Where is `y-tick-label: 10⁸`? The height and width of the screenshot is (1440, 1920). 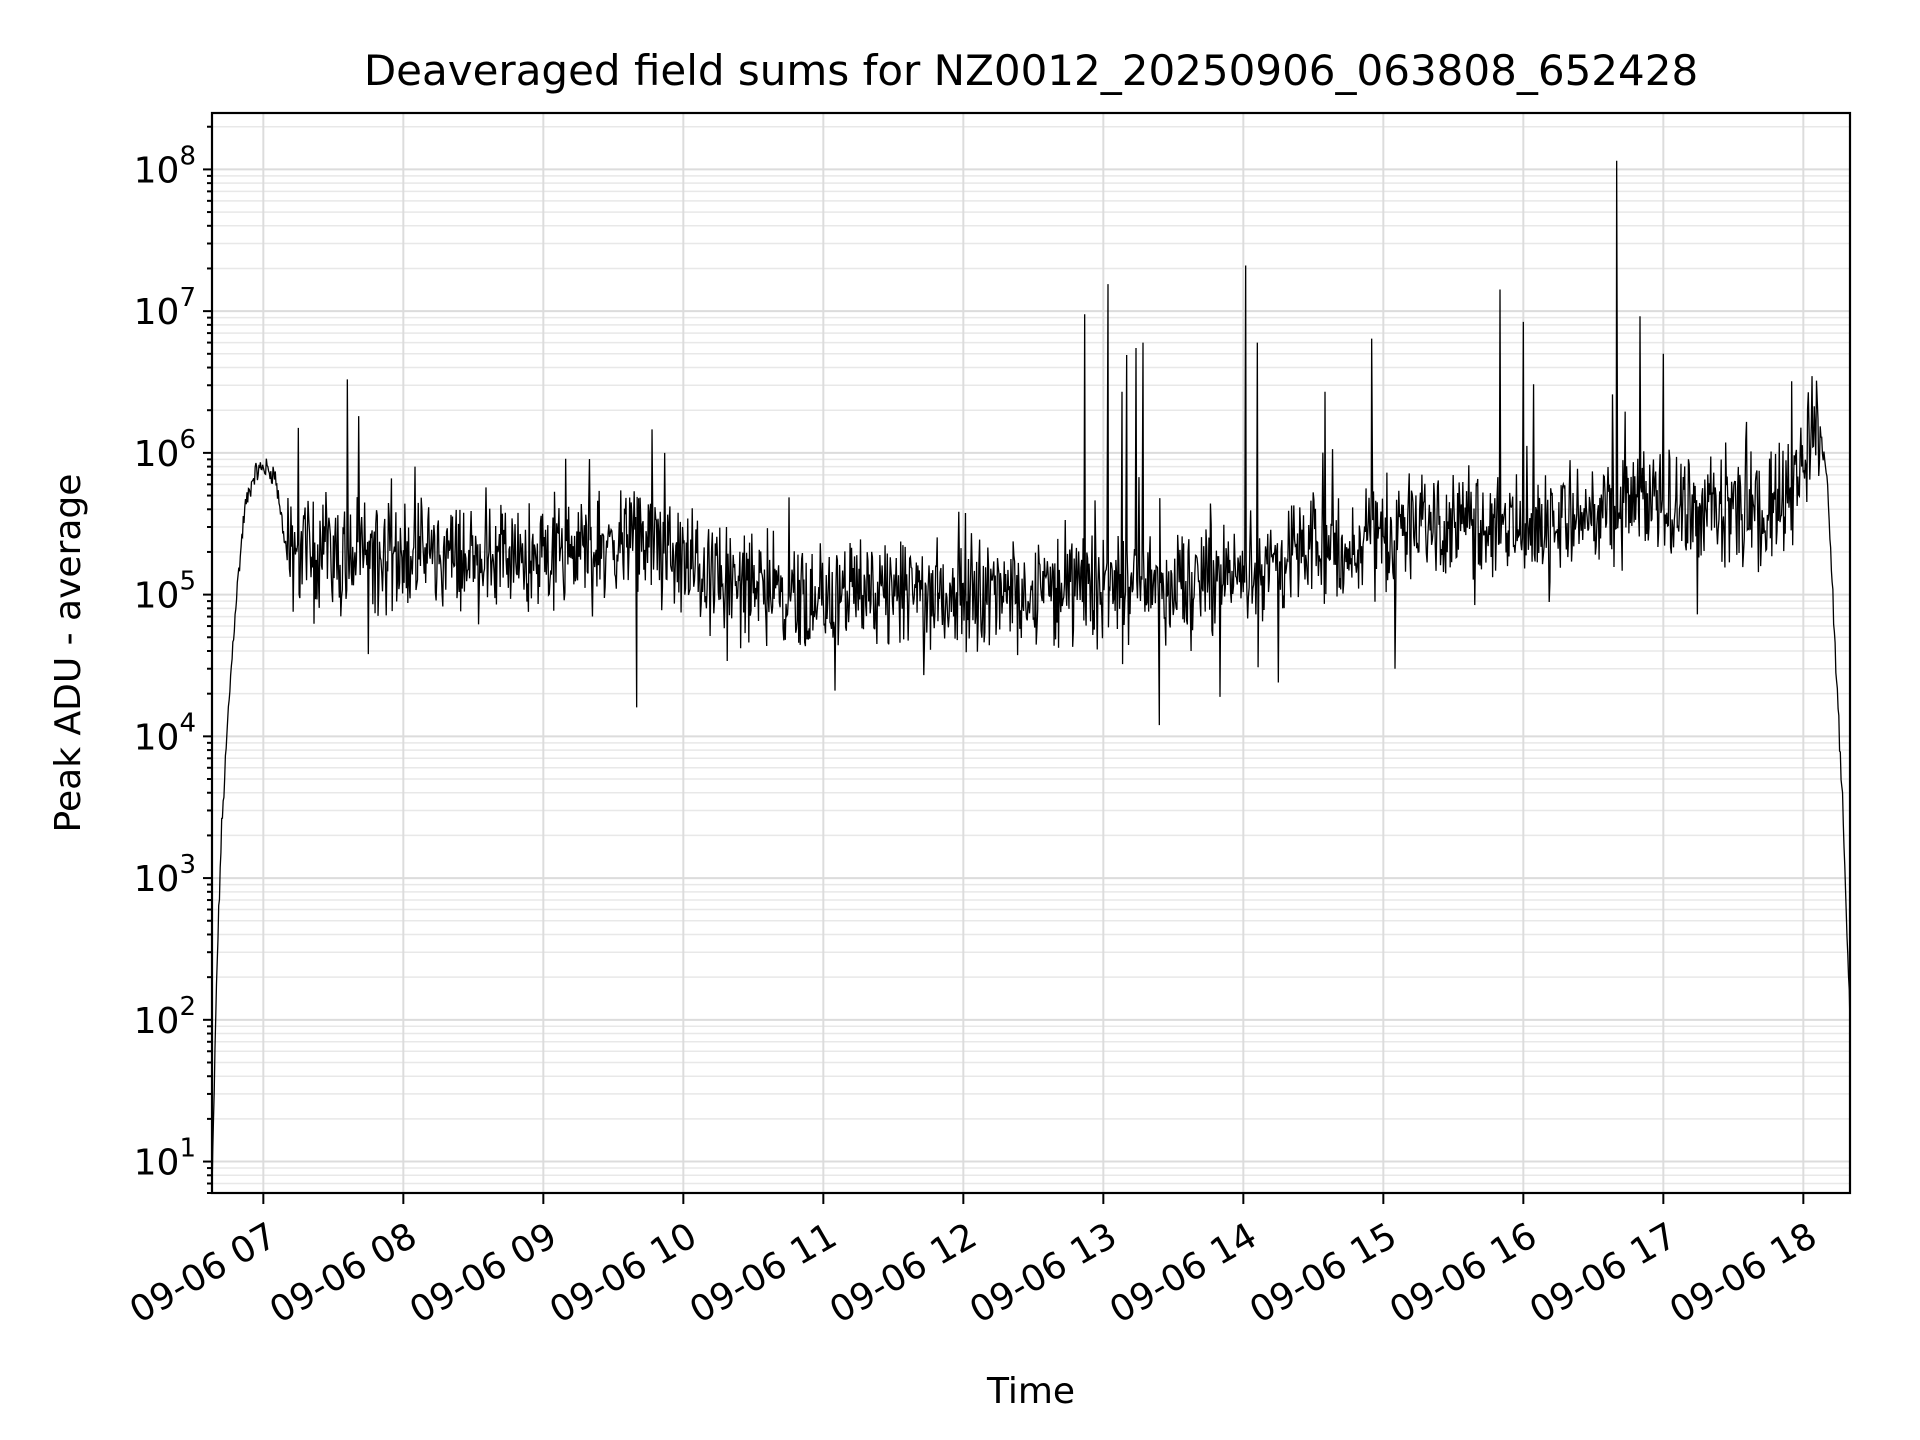 y-tick-label: 10⁸ is located at coordinates (165, 166).